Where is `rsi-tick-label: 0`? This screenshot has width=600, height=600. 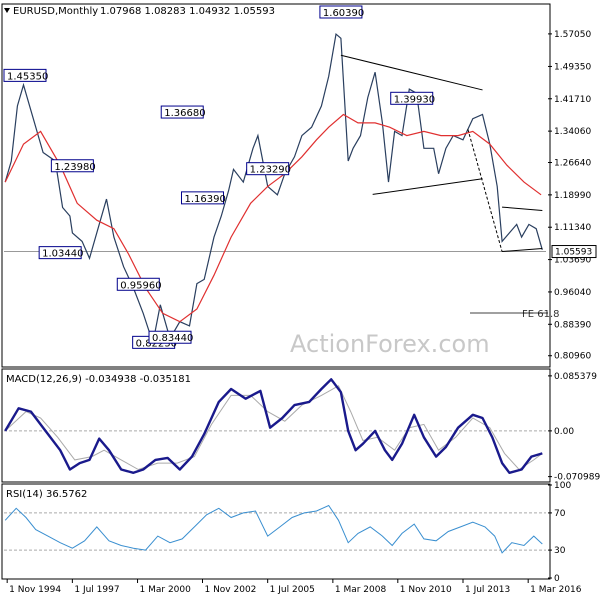 rsi-tick-label: 0 is located at coordinates (557, 579).